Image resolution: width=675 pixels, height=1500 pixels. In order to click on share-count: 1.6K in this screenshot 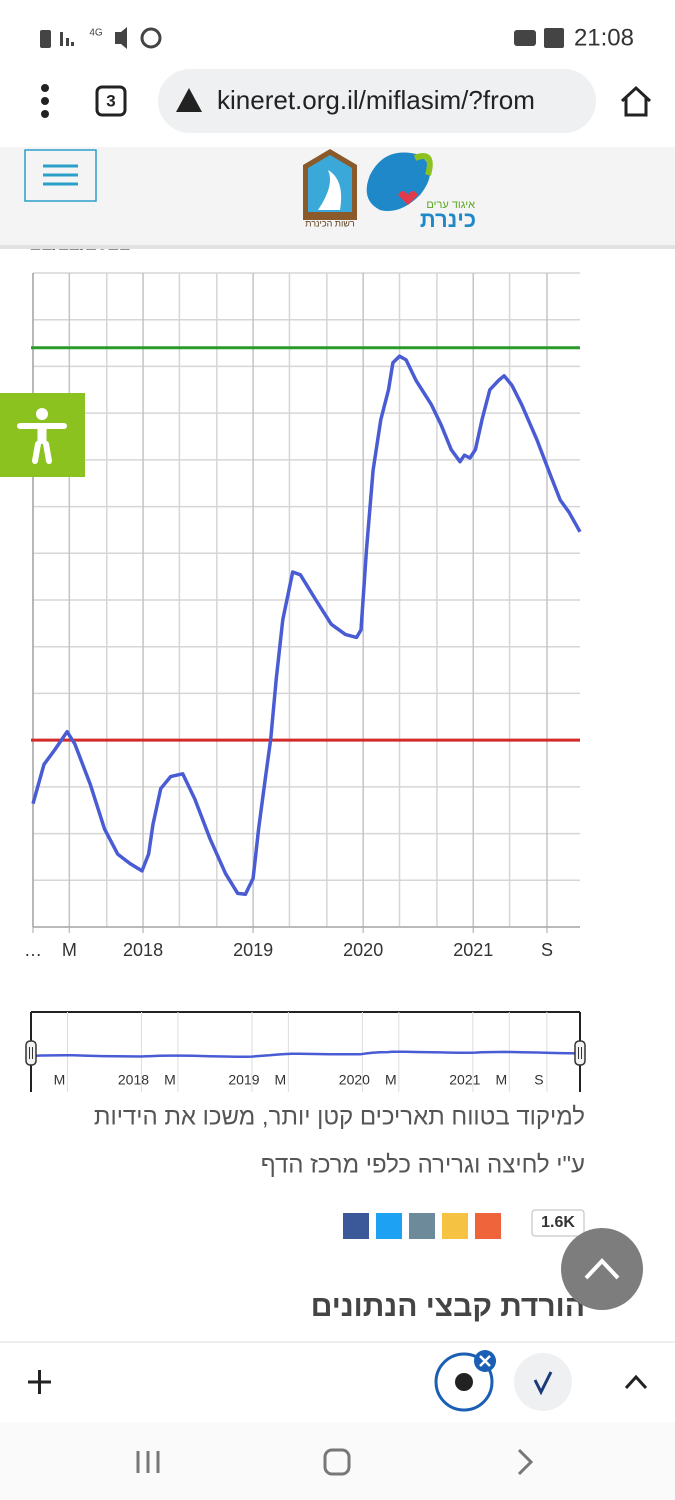, I will do `click(558, 1222)`.